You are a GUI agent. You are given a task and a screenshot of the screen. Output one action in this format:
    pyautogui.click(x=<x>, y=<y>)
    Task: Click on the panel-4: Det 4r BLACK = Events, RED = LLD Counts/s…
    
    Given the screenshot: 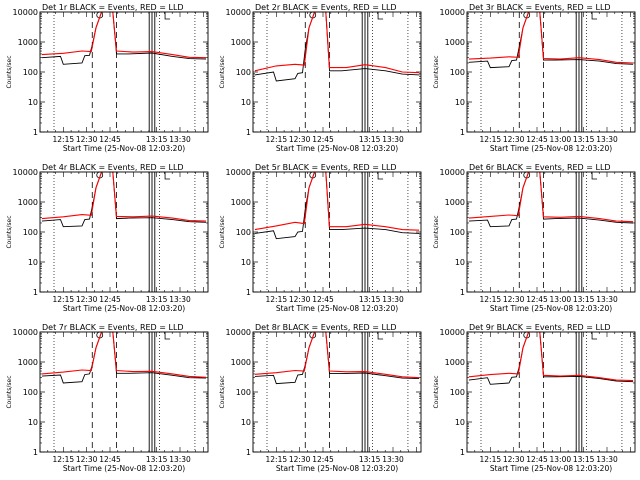 What is the action you would take?
    pyautogui.click(x=107, y=238)
    